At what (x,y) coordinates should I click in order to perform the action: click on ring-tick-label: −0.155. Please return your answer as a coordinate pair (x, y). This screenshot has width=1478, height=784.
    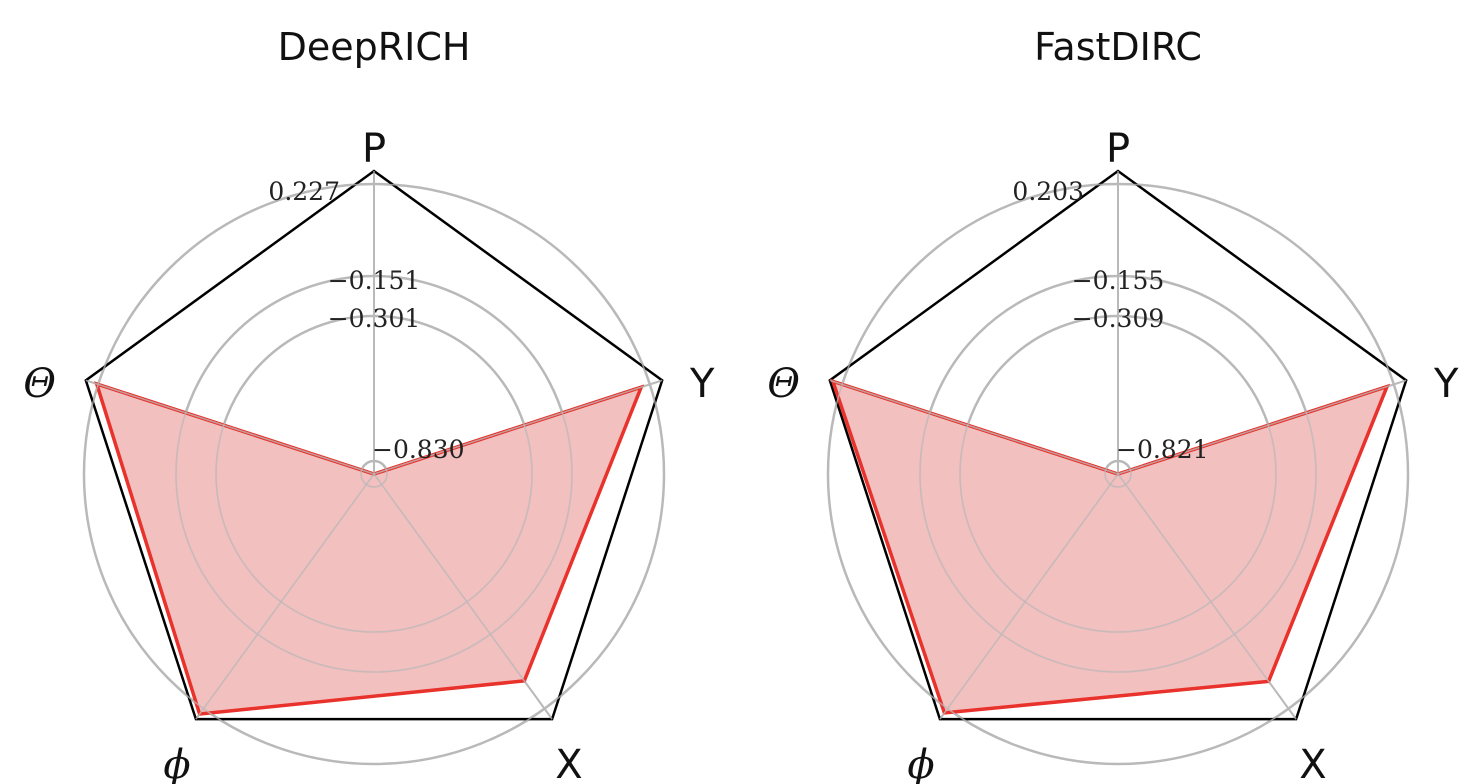
    Looking at the image, I should click on (1118, 280).